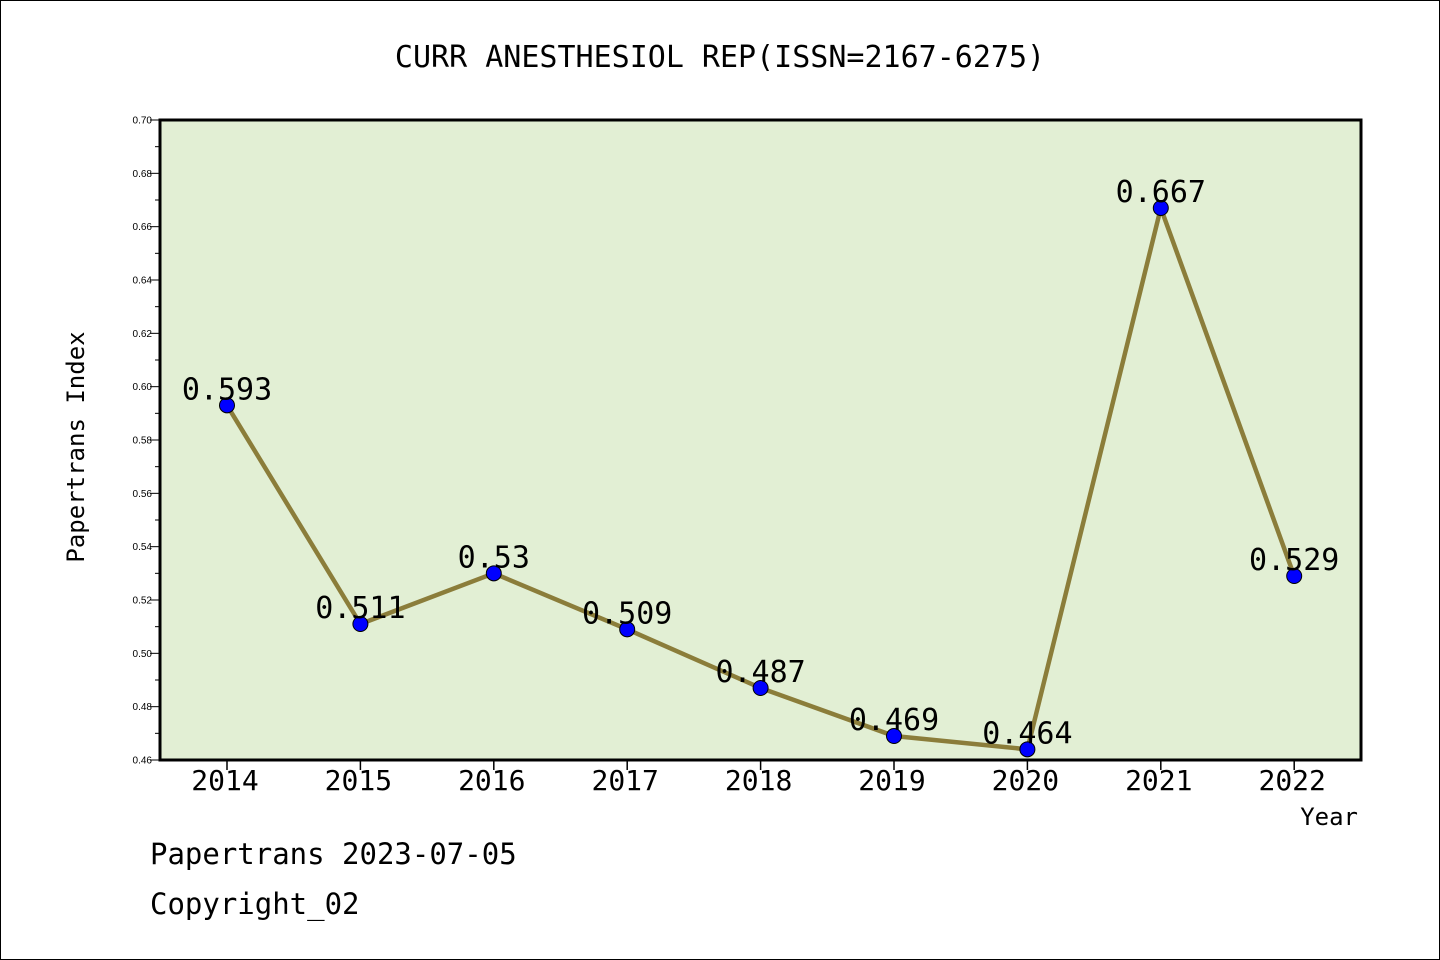  Describe the element at coordinates (143, 227) in the screenshot. I see `y-tick-label: 0.66` at that location.